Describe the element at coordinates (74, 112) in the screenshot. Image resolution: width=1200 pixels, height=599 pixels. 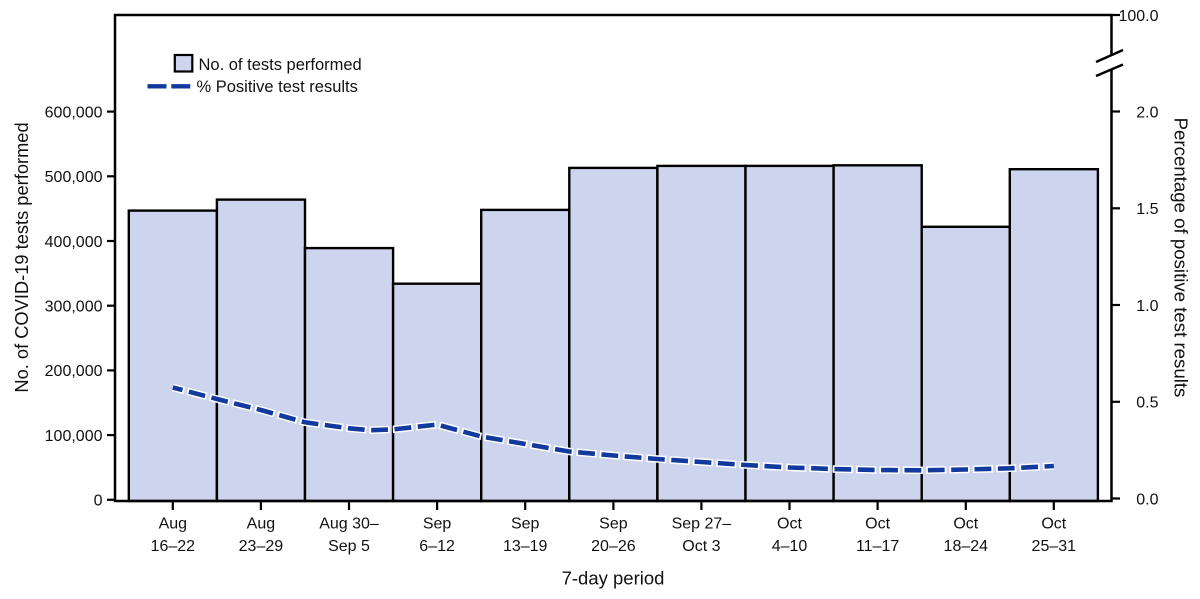
I see `svg-text: 600,000` at that location.